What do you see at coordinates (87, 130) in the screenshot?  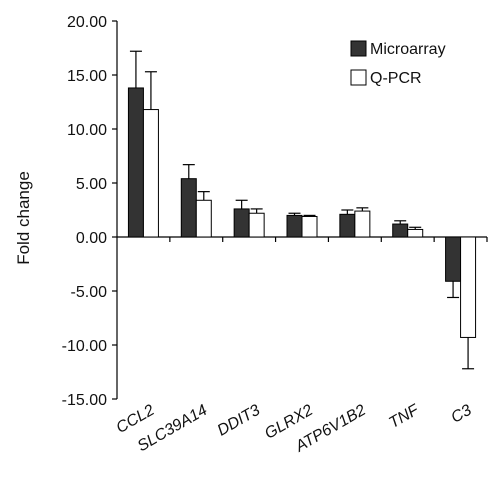 I see `y-tick-label: 10.00` at bounding box center [87, 130].